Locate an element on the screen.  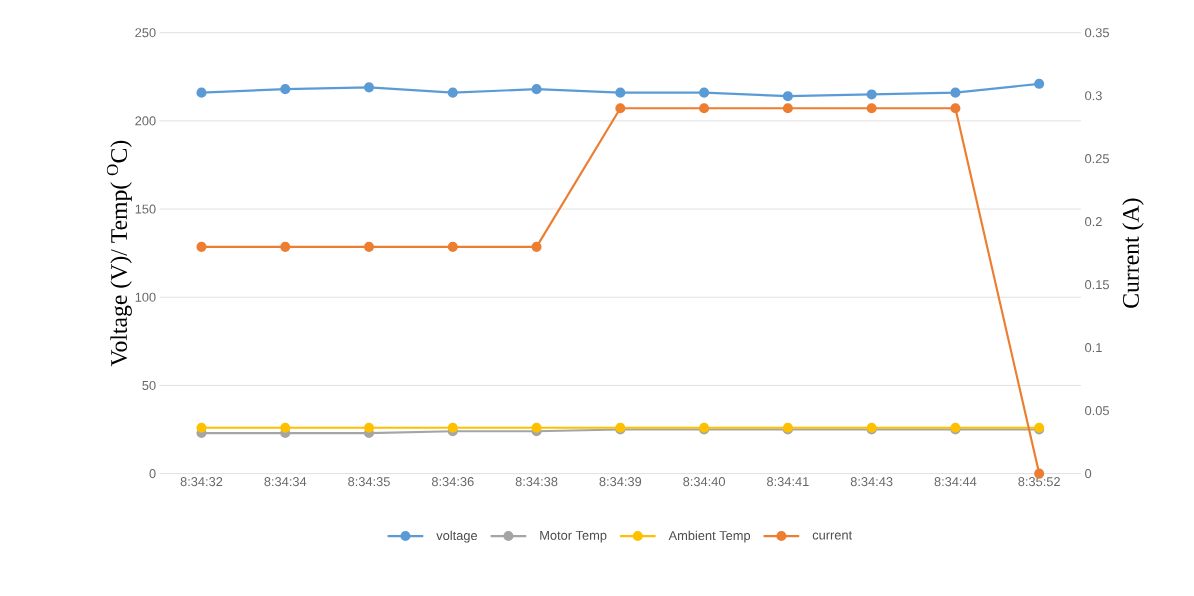
x-tick-label: 8:34:40 is located at coordinates (704, 481).